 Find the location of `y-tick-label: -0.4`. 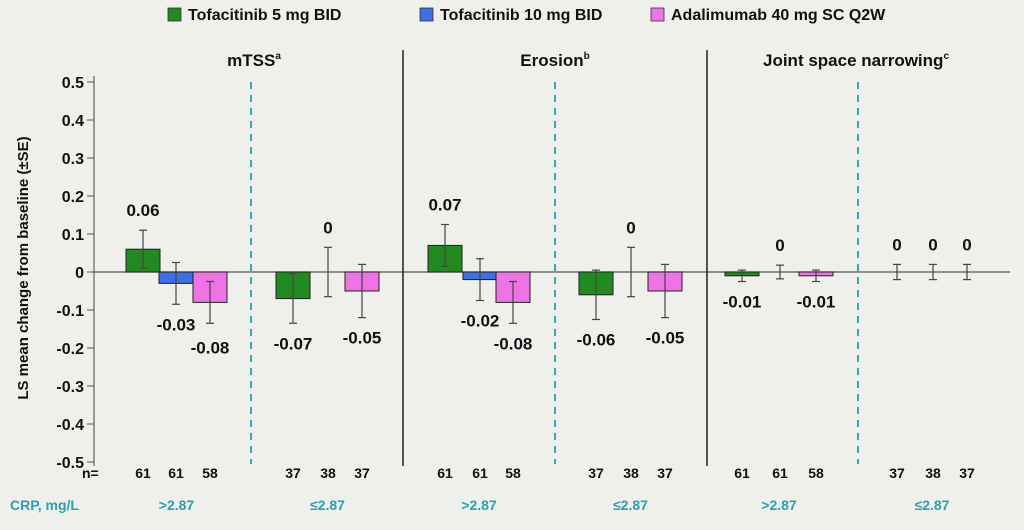

y-tick-label: -0.4 is located at coordinates (70, 425).